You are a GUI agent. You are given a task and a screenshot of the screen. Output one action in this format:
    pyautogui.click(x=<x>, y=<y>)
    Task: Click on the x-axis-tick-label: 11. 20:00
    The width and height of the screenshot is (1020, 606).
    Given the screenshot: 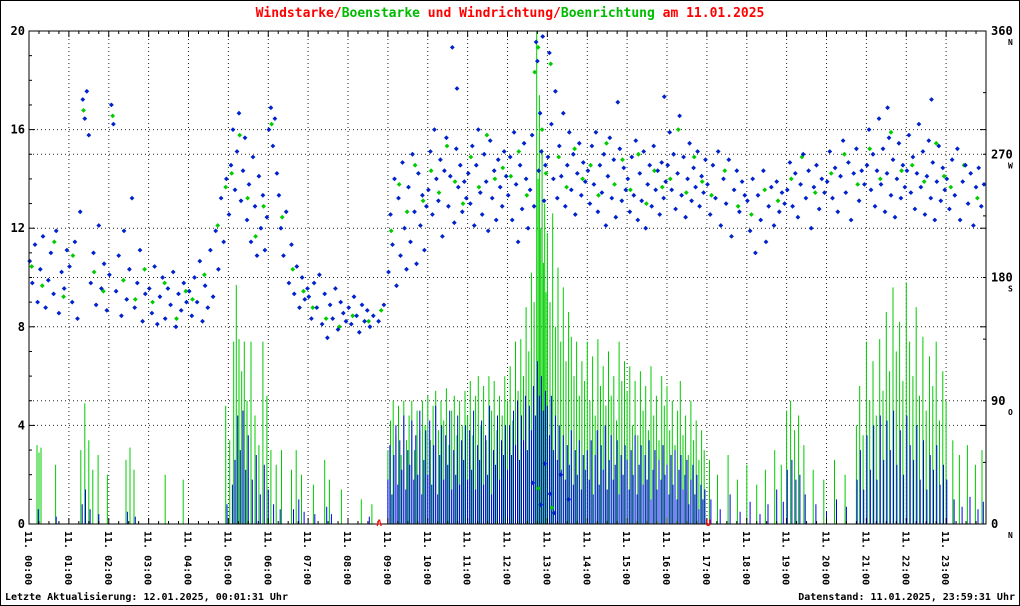 What is the action you would take?
    pyautogui.click(x=825, y=558)
    